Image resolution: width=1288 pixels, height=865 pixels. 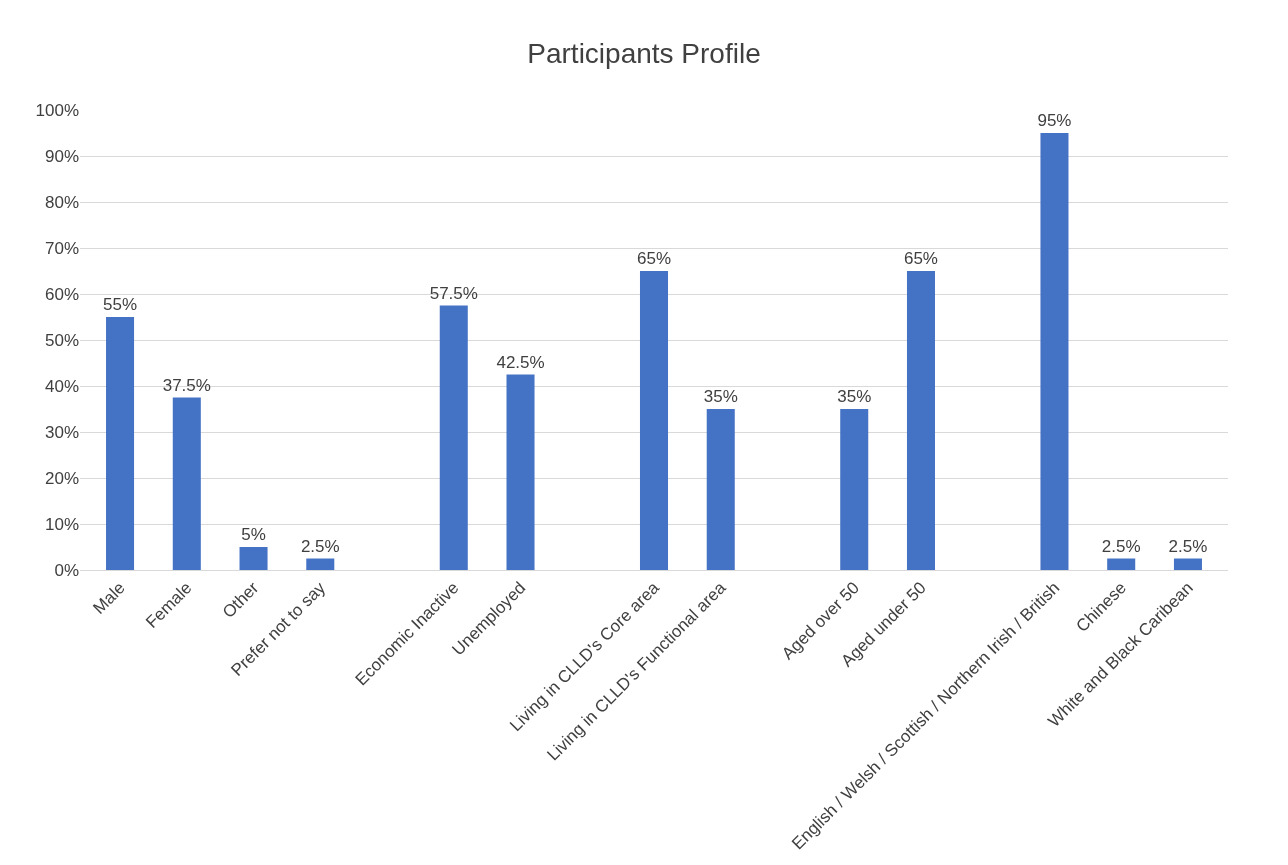 What do you see at coordinates (120, 304) in the screenshot?
I see `data-label: 55%` at bounding box center [120, 304].